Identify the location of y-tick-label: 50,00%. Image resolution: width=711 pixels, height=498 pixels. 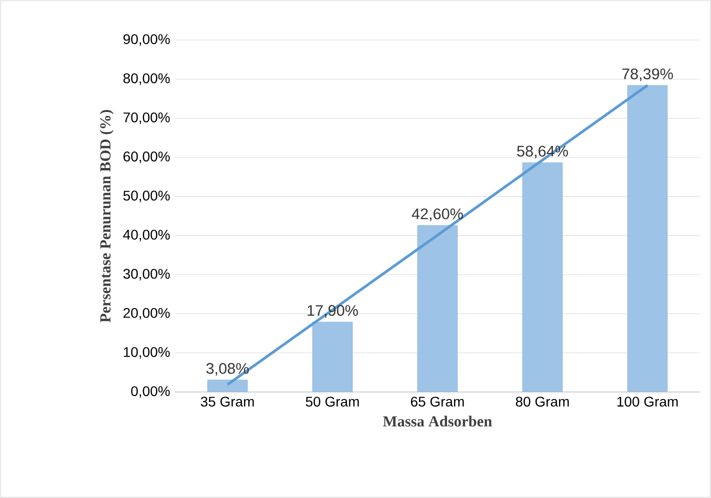
(146, 196).